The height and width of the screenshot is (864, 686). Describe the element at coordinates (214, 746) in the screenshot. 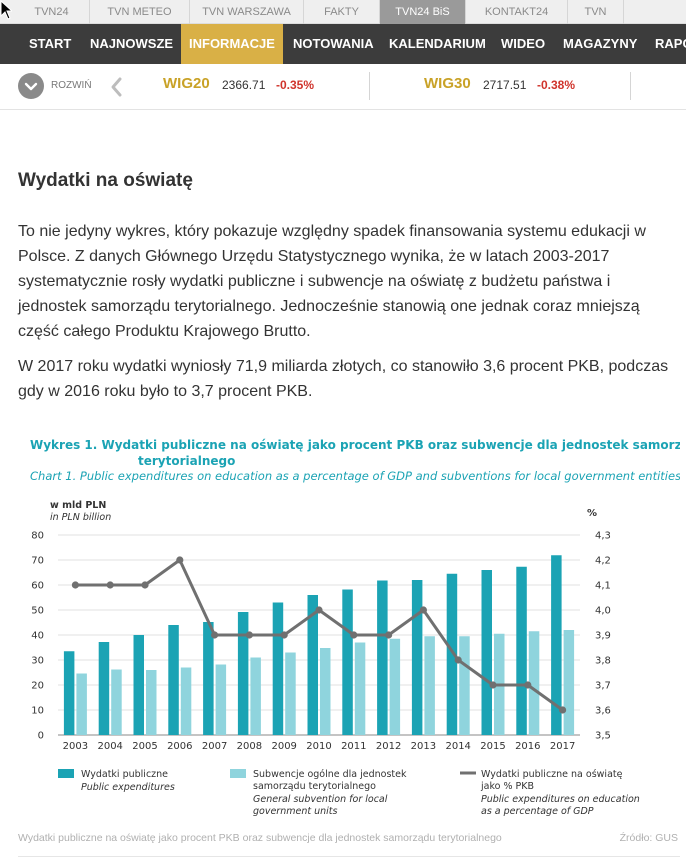

I see `x-tick-label: 2007` at that location.